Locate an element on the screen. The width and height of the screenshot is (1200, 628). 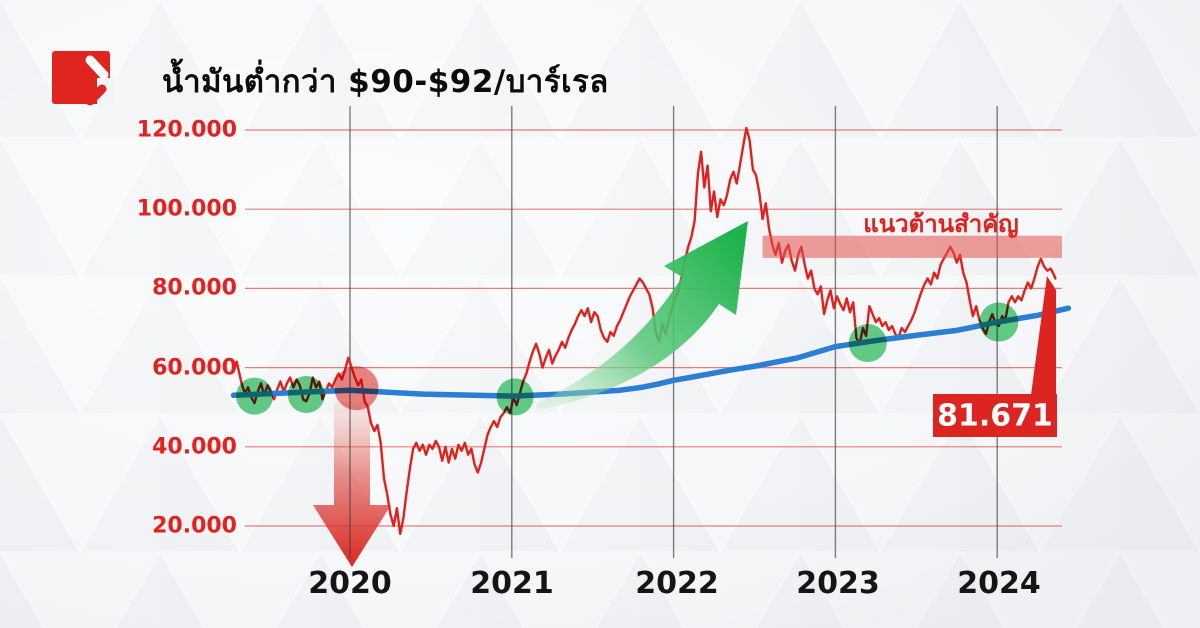
x-tick-2021: 2021 is located at coordinates (512, 583).